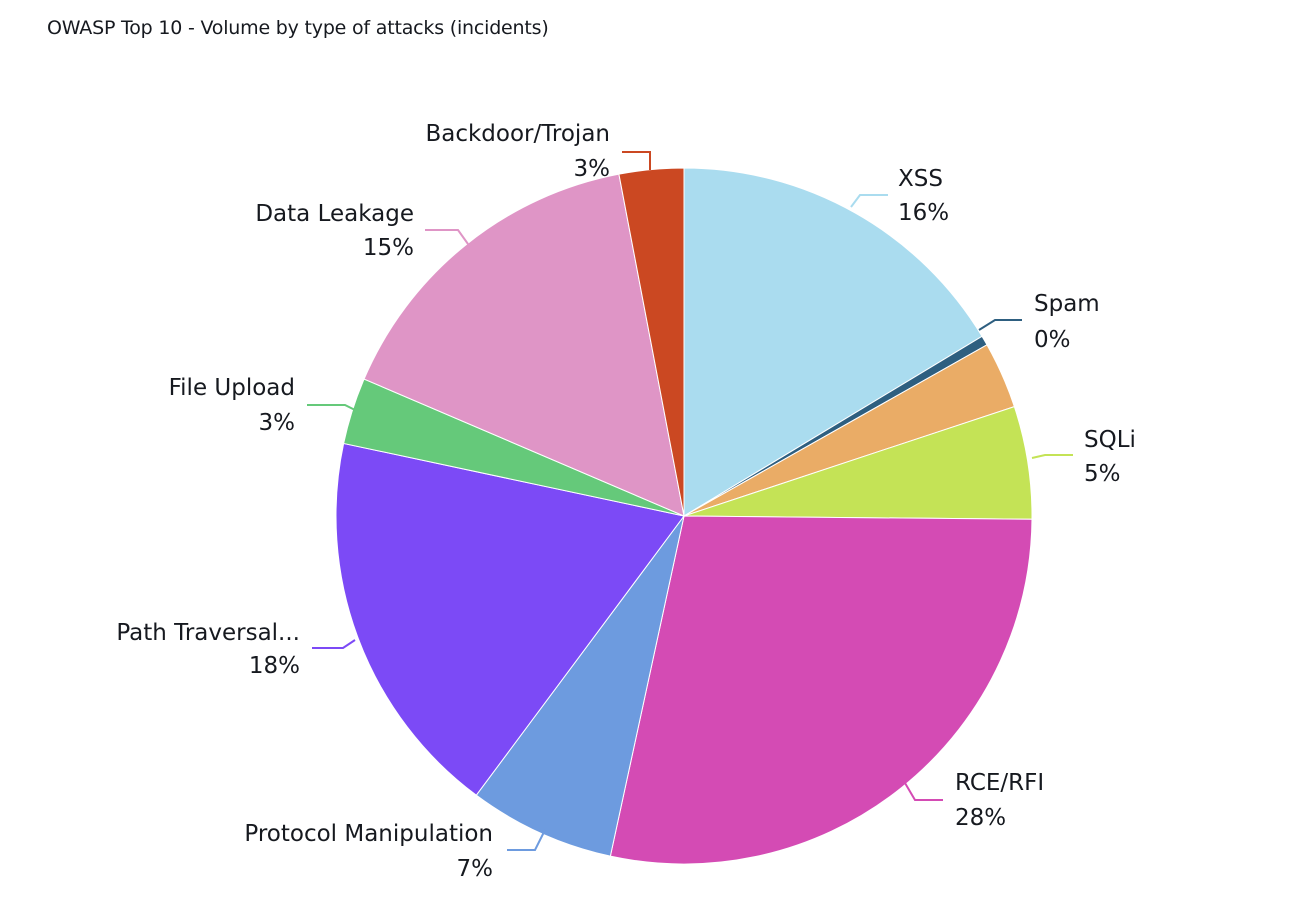 The width and height of the screenshot is (1300, 922). I want to click on pie-slice-path-traversal, so click(510, 619).